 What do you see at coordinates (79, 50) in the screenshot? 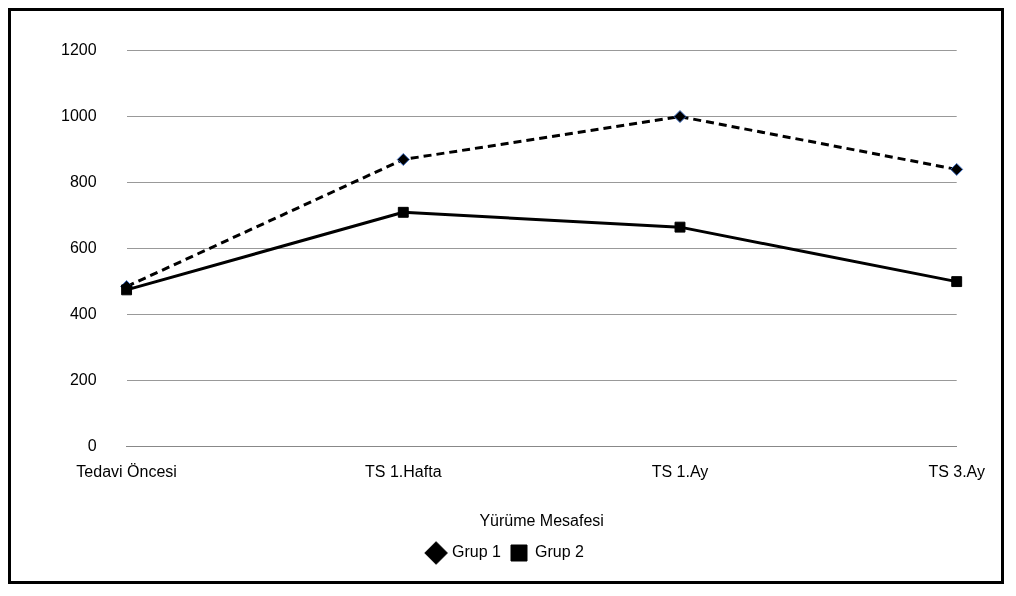
I see `y-tick-label: 1200` at bounding box center [79, 50].